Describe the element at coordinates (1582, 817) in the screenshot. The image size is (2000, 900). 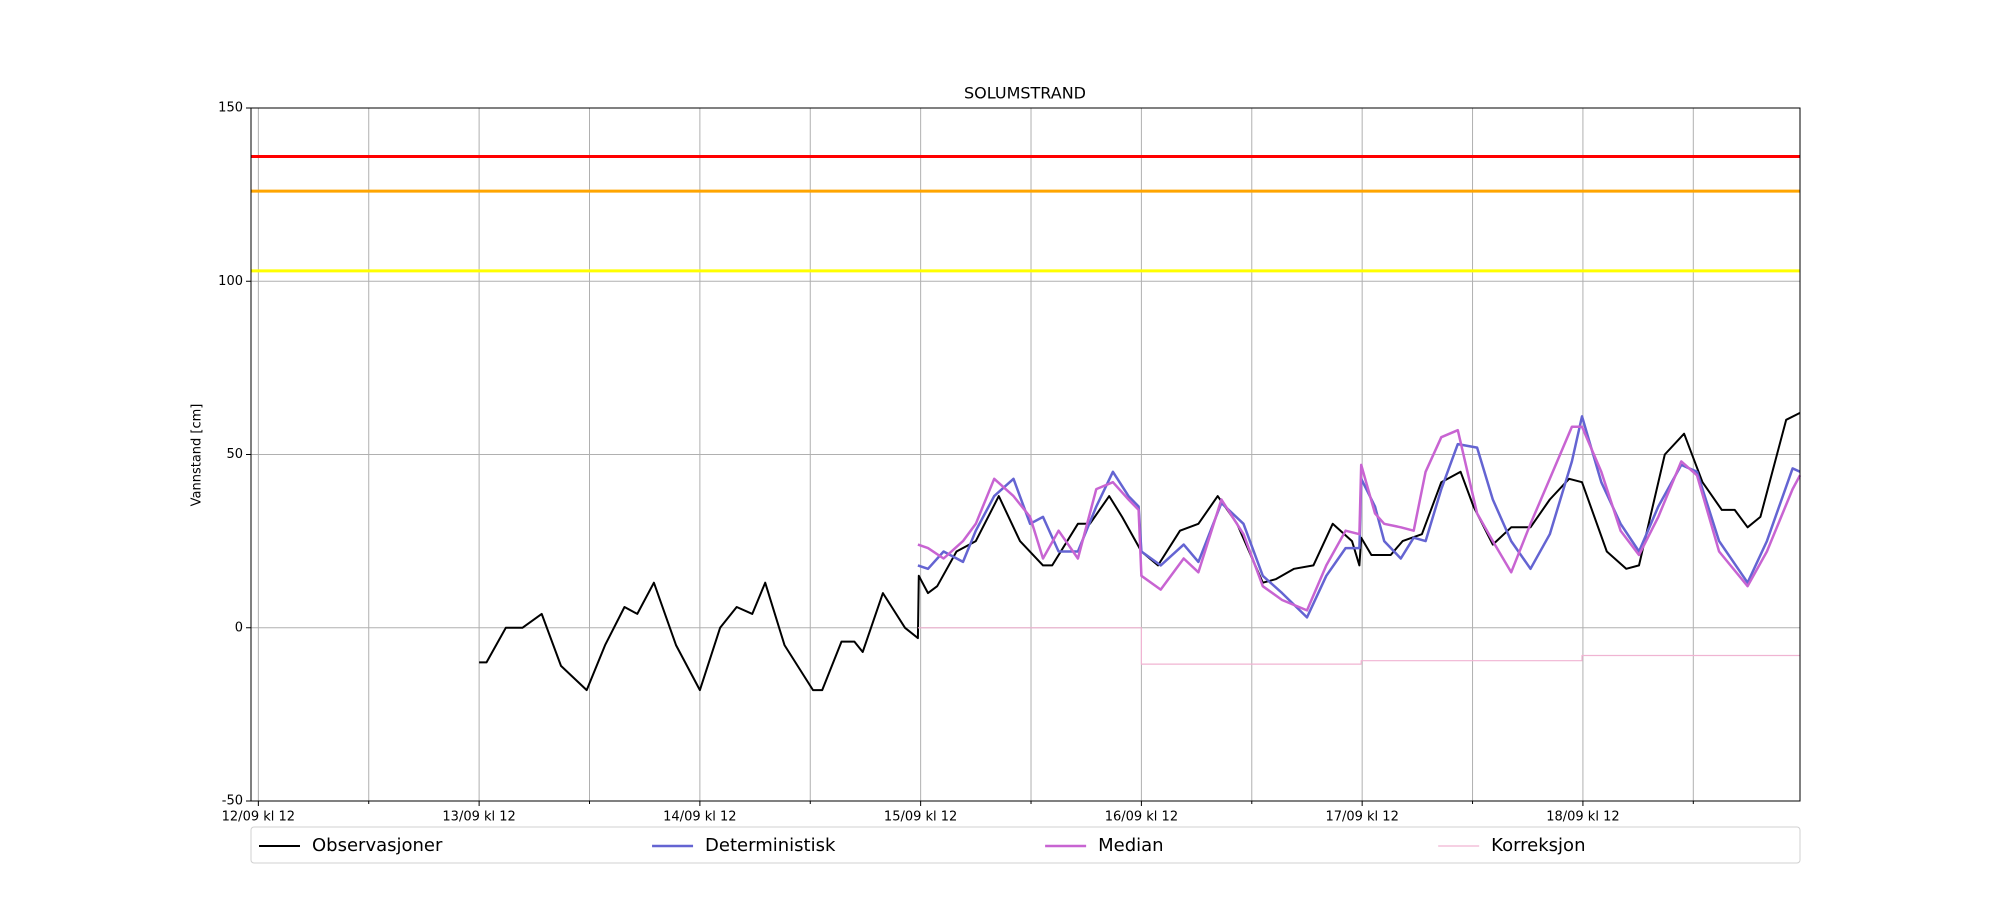
I see `x-tick-label: 18/09 kl 12` at that location.